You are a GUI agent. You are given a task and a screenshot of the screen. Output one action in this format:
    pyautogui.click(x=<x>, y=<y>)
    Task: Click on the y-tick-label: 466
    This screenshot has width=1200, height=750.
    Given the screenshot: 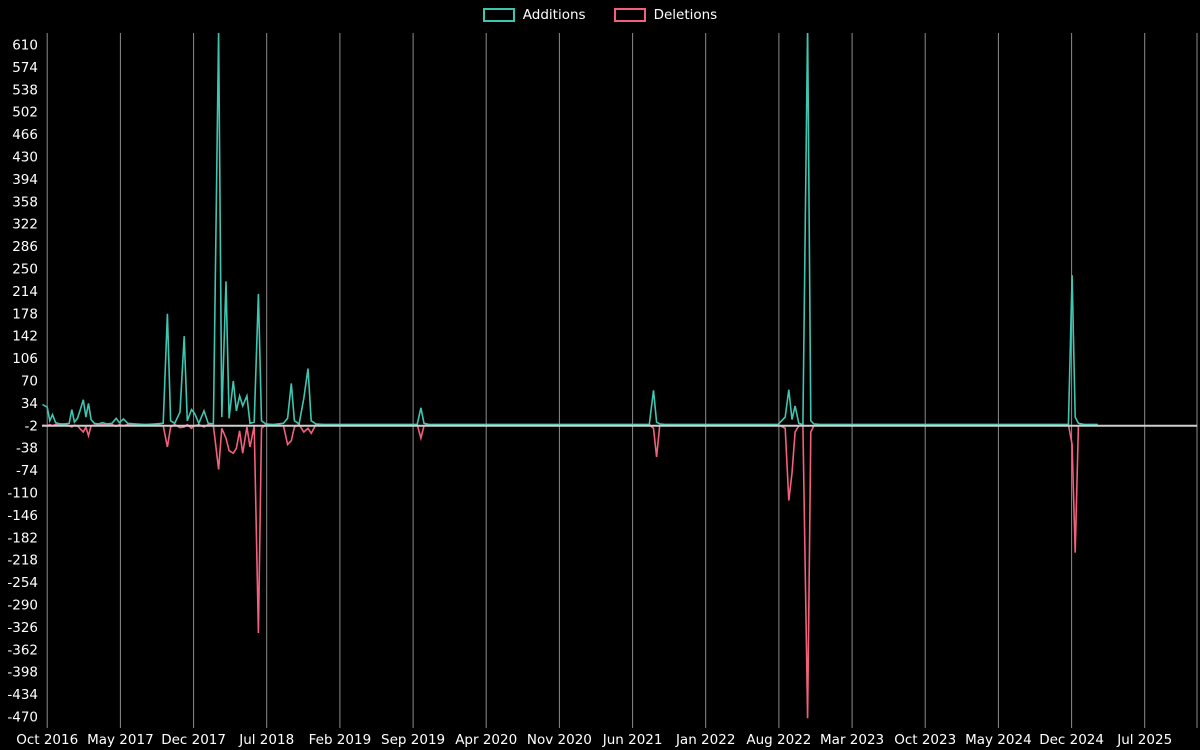 What is the action you would take?
    pyautogui.click(x=25, y=135)
    